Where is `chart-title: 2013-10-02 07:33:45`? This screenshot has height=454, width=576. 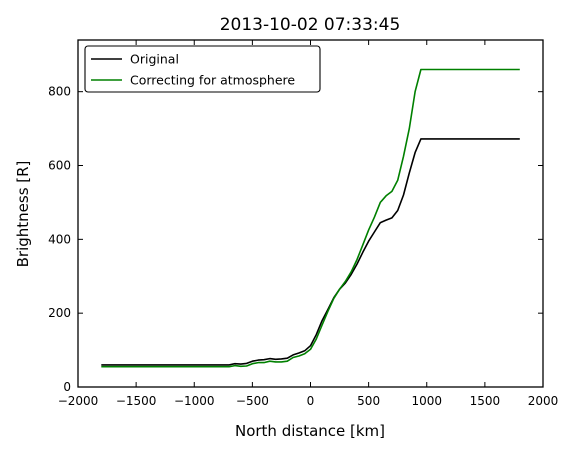 chart-title: 2013-10-02 07:33:45 is located at coordinates (310, 25).